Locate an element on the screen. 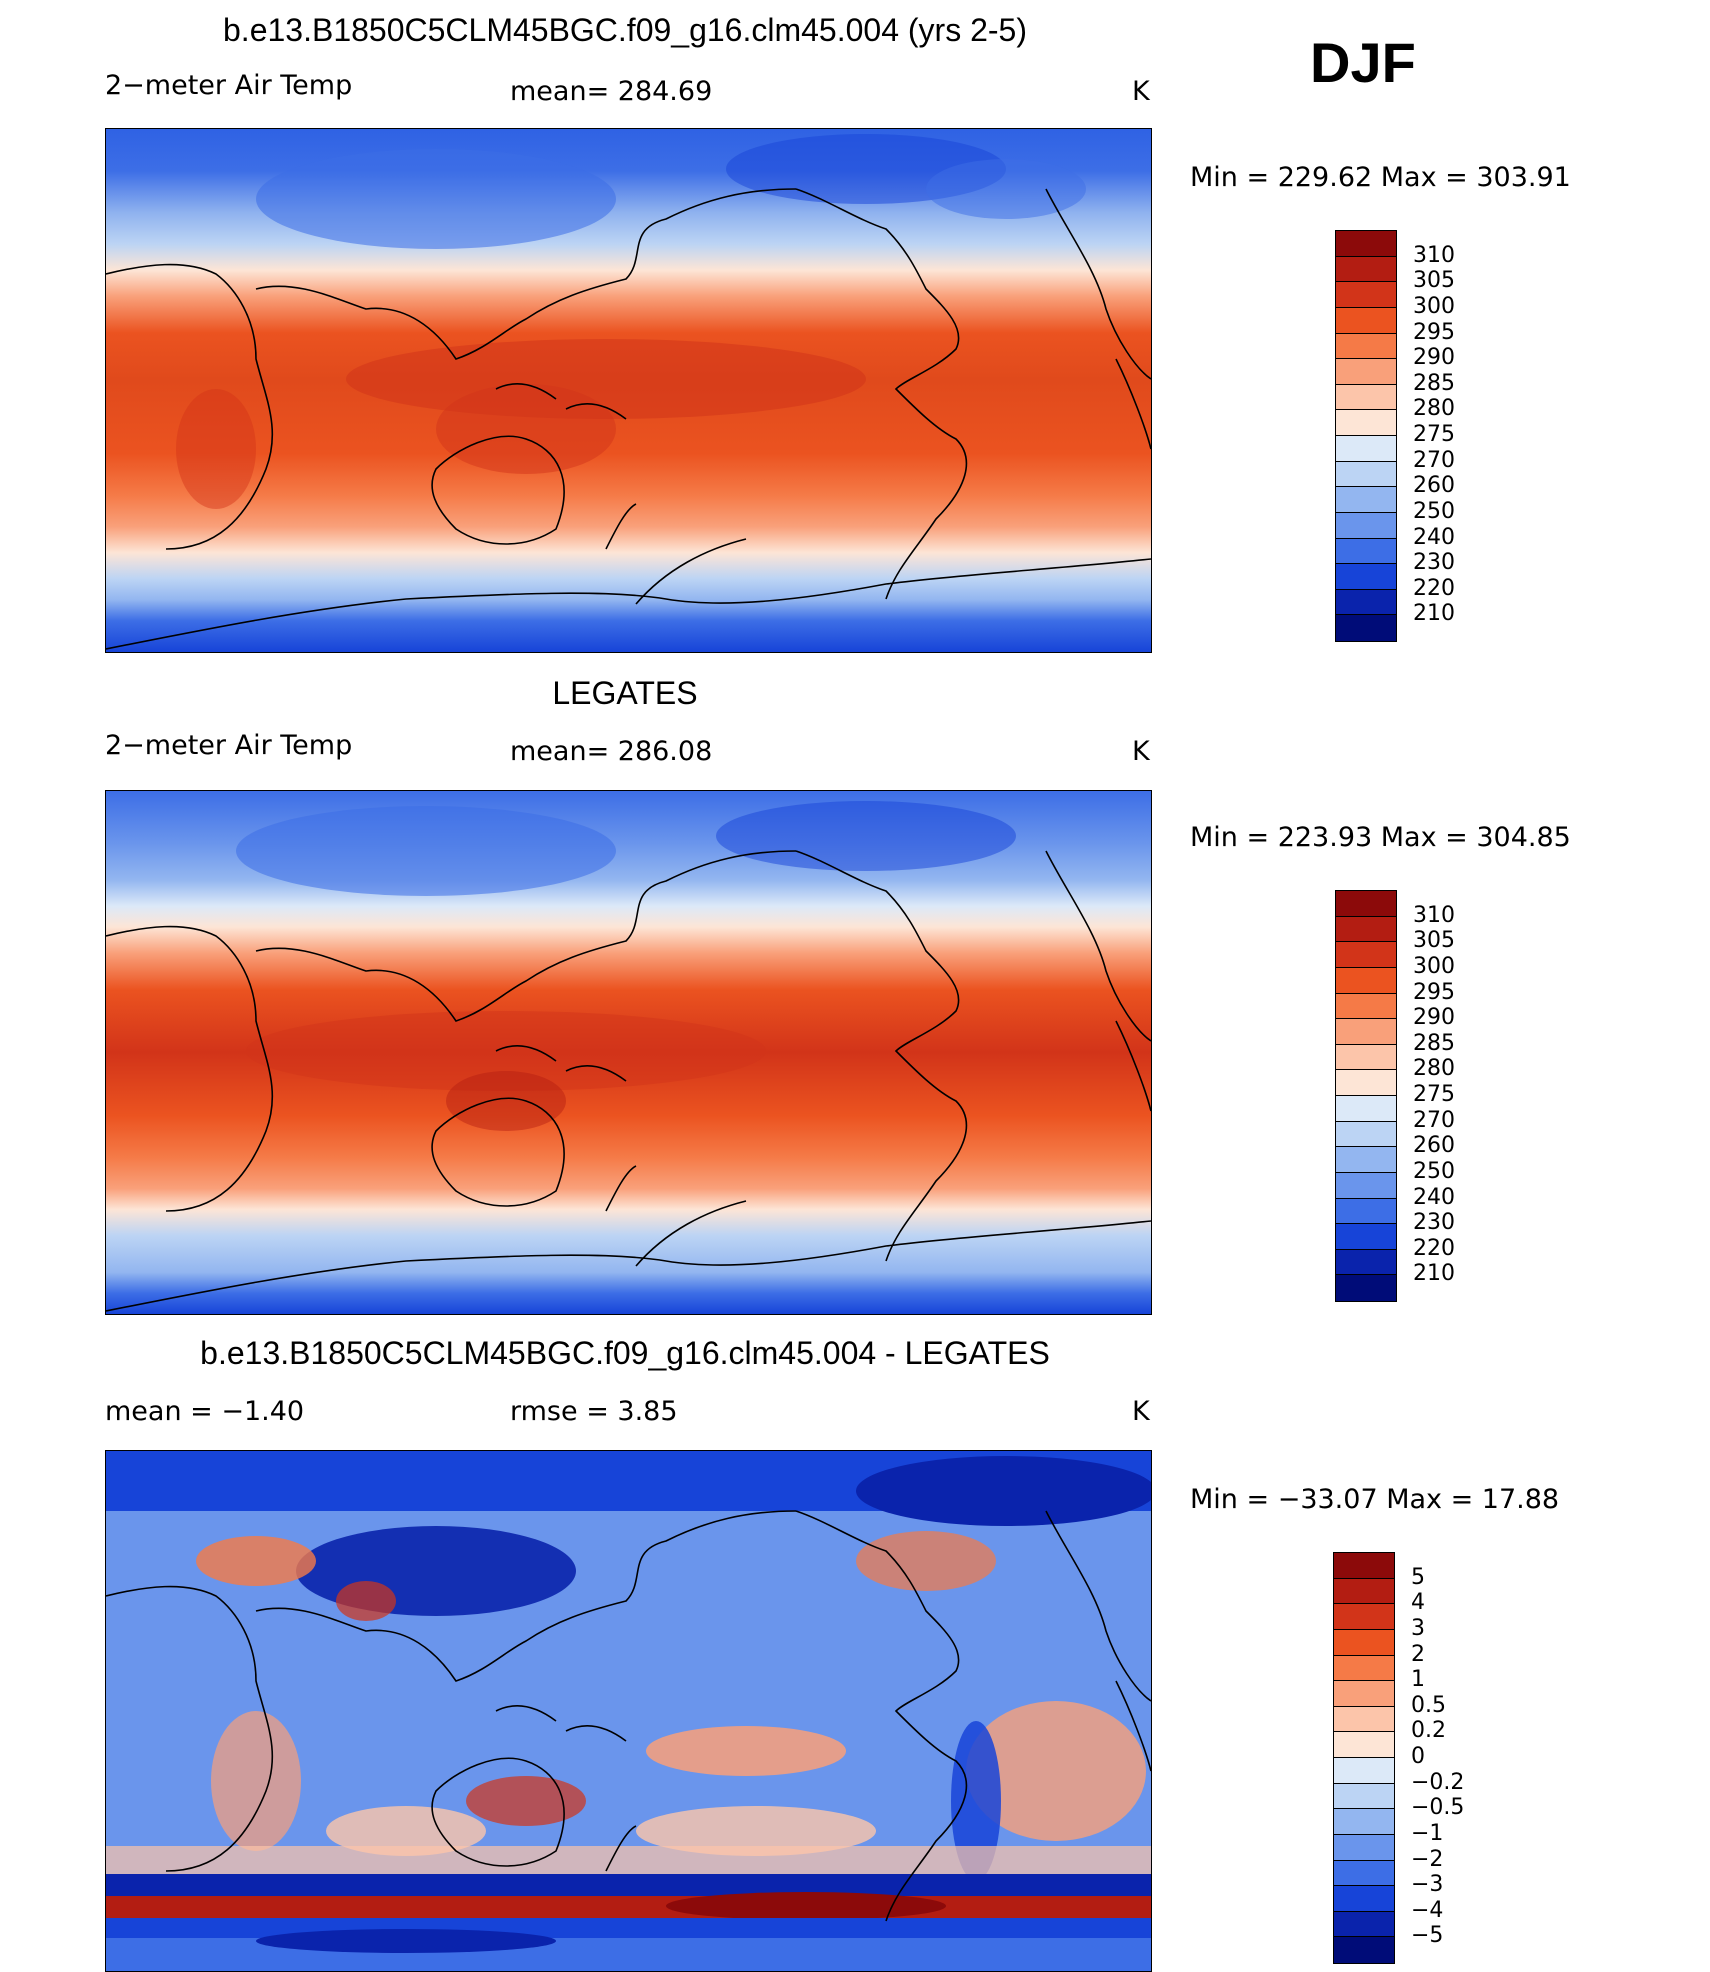 This screenshot has width=1710, height=1972. colorbar-tick-label: 0.5 is located at coordinates (1428, 1705).